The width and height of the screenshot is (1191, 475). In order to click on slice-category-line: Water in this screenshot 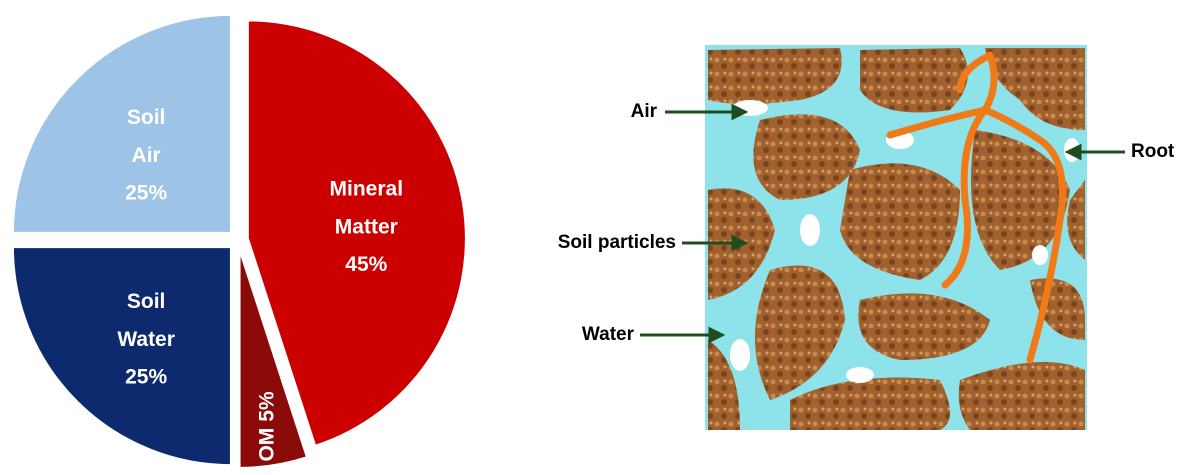, I will do `click(146, 338)`.